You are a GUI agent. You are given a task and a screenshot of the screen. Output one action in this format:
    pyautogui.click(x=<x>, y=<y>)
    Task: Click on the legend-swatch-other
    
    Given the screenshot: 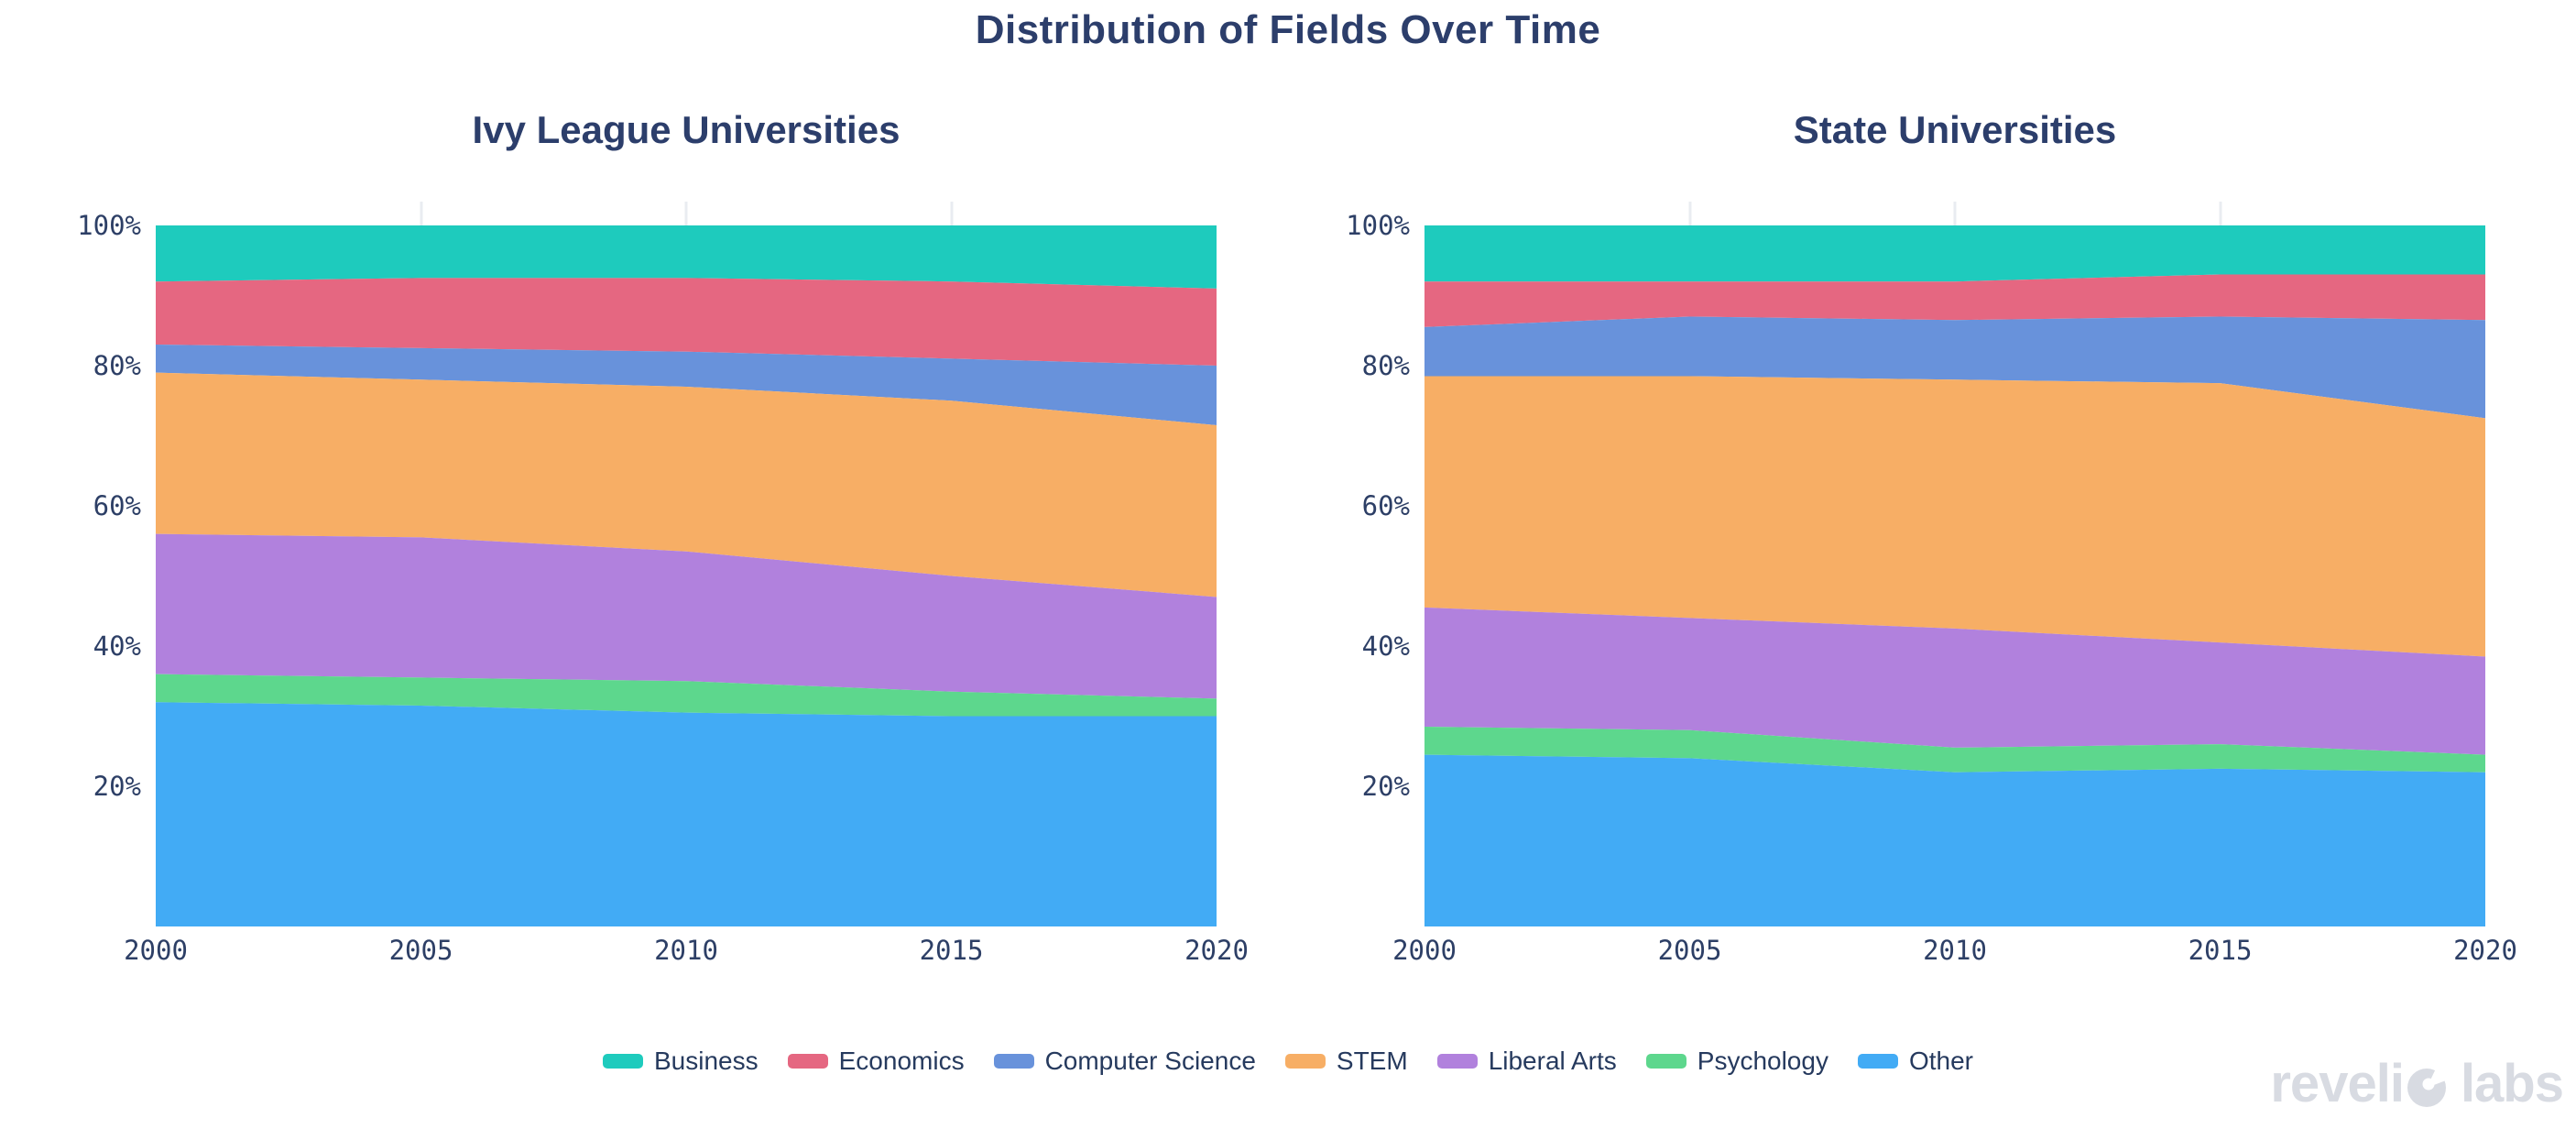 What is the action you would take?
    pyautogui.click(x=1878, y=1061)
    